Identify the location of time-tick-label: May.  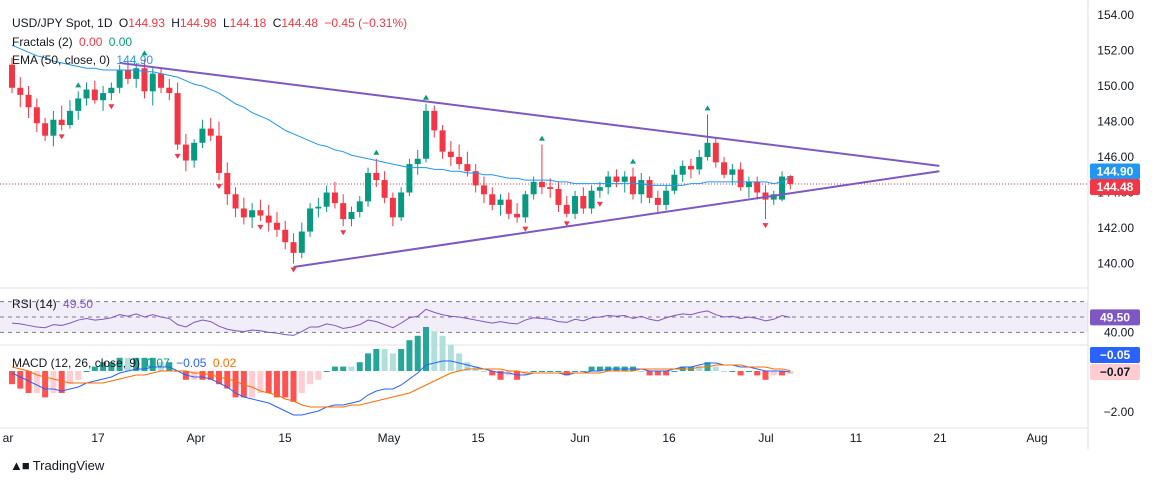
(389, 438).